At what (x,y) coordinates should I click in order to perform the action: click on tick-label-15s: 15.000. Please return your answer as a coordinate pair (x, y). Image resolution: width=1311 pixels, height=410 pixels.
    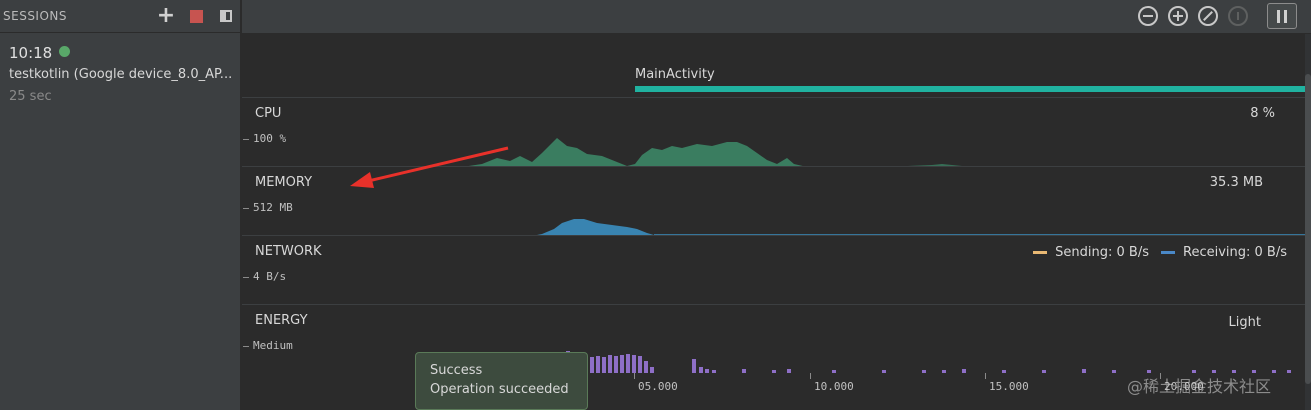
    Looking at the image, I should click on (1009, 386).